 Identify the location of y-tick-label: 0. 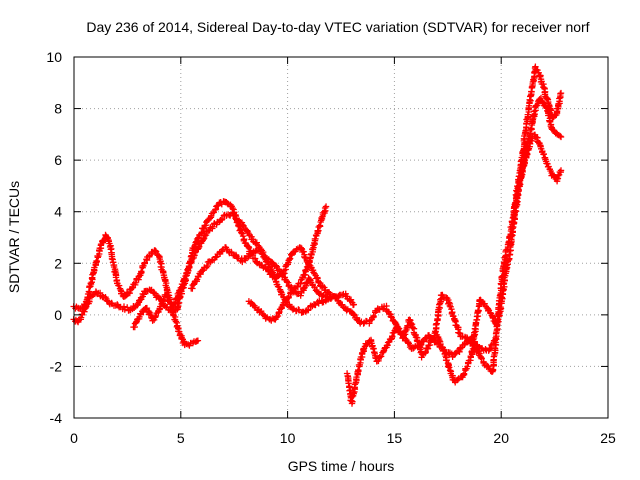
(58, 315).